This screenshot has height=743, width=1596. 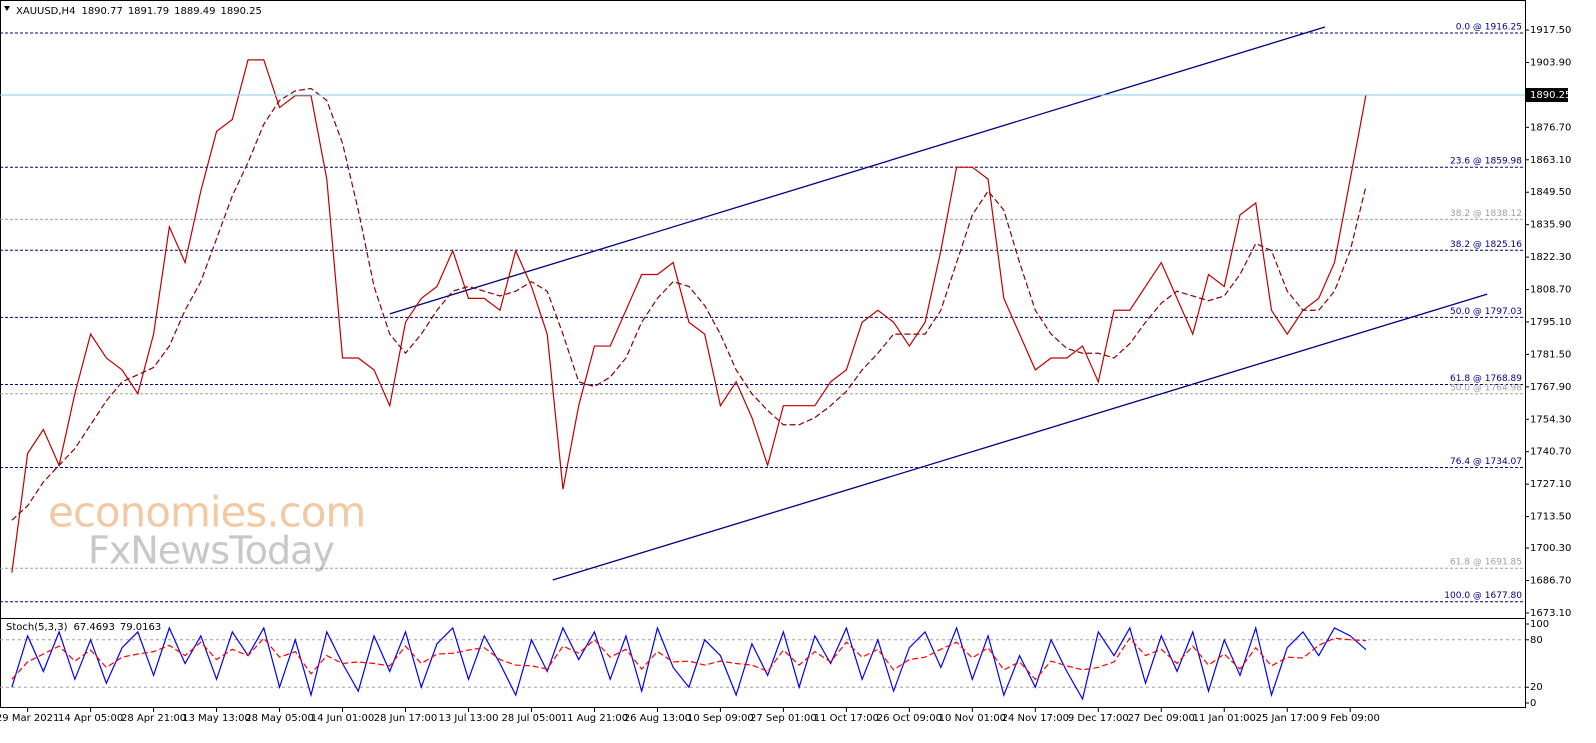 What do you see at coordinates (1161, 718) in the screenshot?
I see `x-tick-label: 27 Dec 09:00` at bounding box center [1161, 718].